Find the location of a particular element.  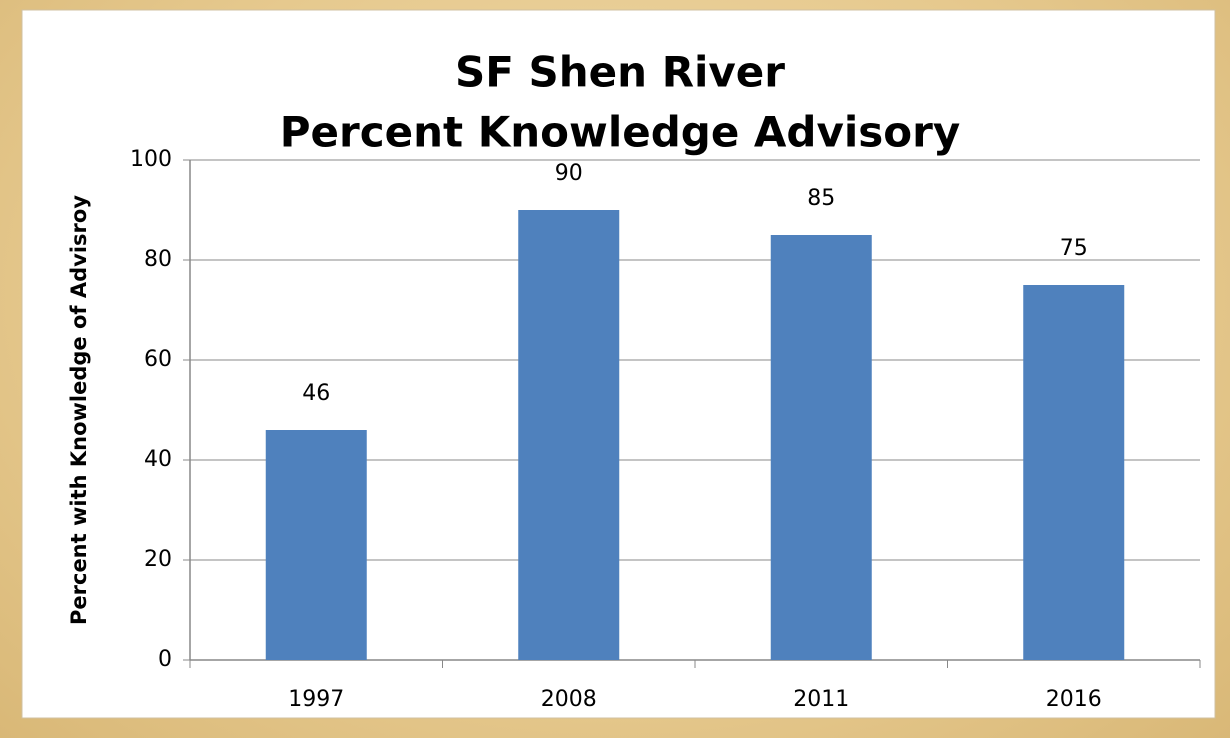

chart-title: SF Shen River is located at coordinates (620, 72).